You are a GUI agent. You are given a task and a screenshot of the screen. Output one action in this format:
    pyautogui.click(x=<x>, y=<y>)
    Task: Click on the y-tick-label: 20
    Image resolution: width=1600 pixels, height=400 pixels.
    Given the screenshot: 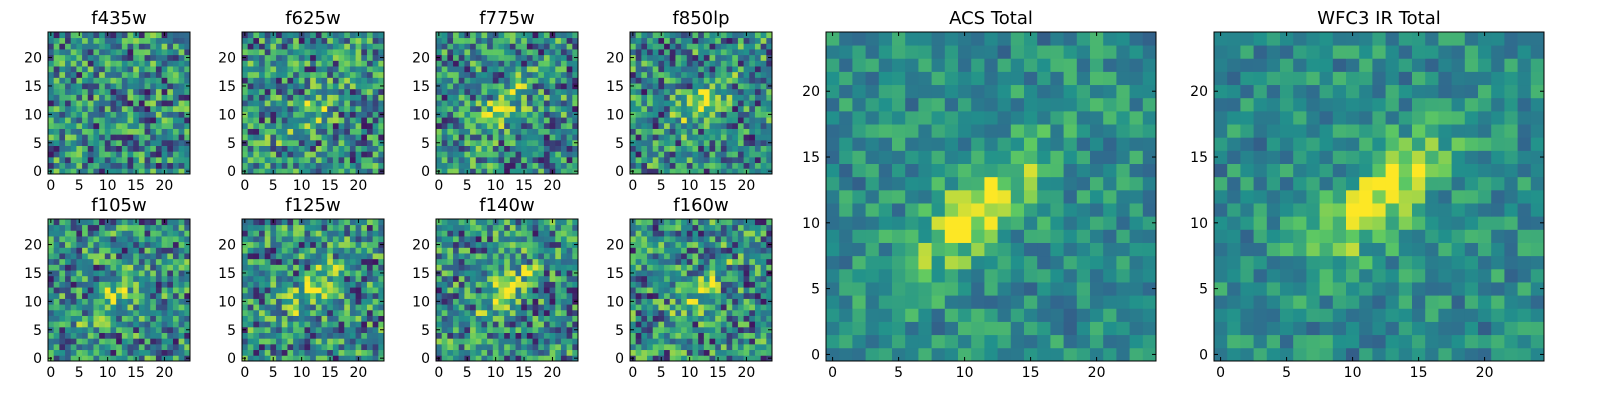 What is the action you would take?
    pyautogui.click(x=227, y=246)
    